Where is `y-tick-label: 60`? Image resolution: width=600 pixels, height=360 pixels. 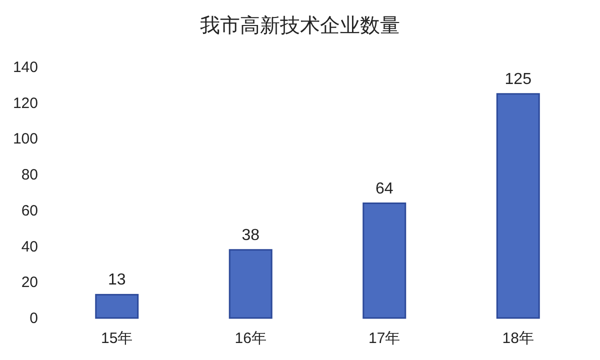
y-tick-label: 60 is located at coordinates (29, 211).